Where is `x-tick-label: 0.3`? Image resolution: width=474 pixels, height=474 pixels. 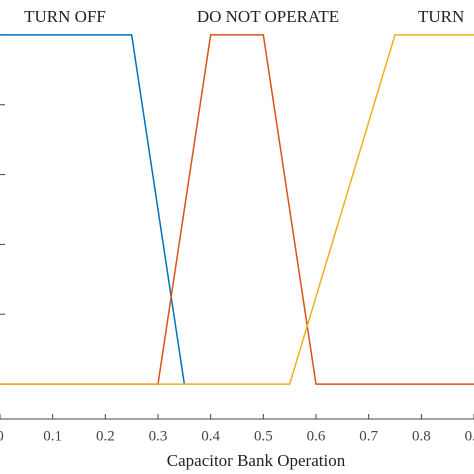
x-tick-label: 0.3 is located at coordinates (158, 436).